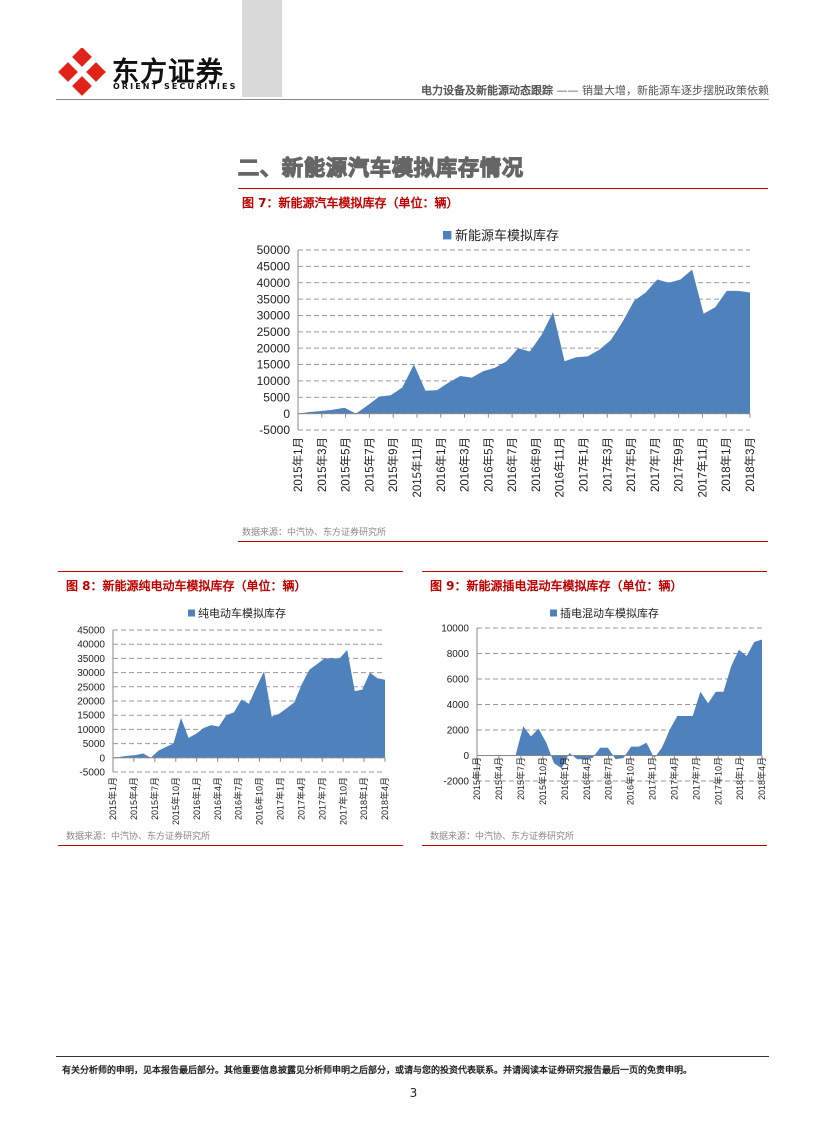 The image size is (827, 1122). Describe the element at coordinates (138, 837) in the screenshot. I see `fig8-source: 数据来源：中汽协、东方证券研究所` at that location.